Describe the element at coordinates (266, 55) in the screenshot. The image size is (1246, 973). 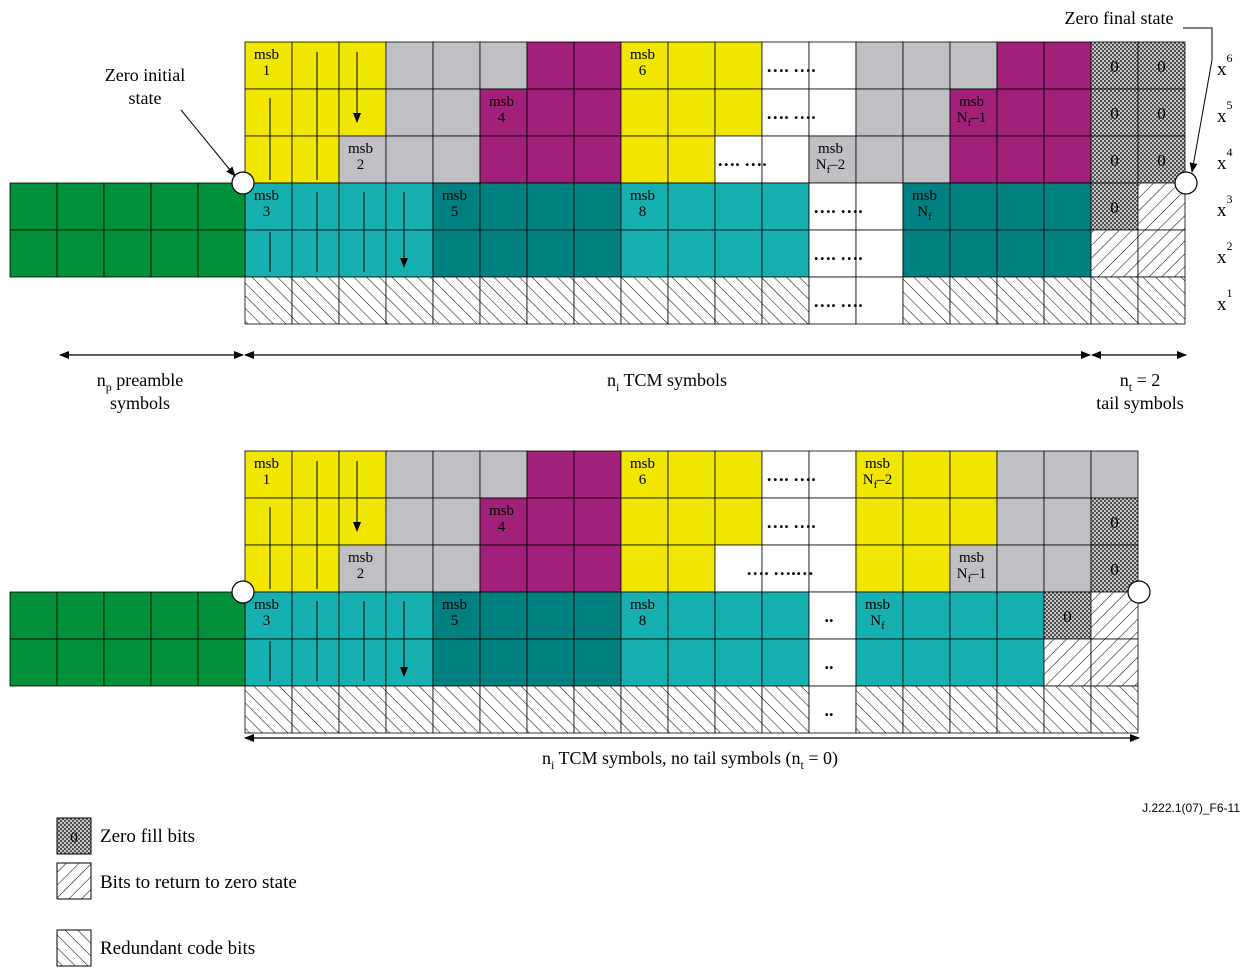
I see `top-msb-1: msb` at that location.